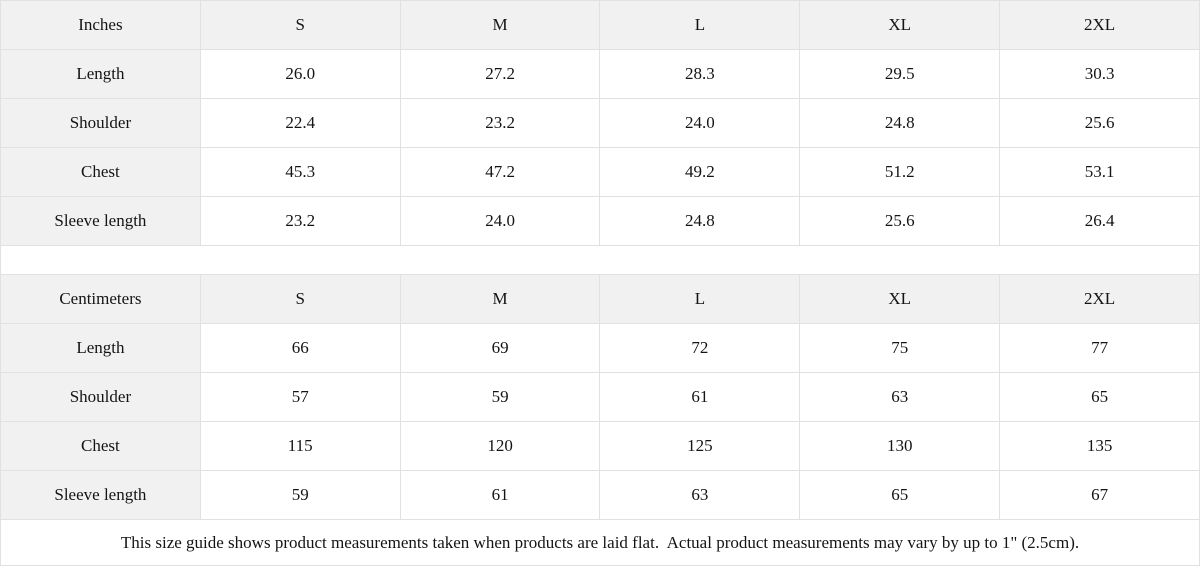  I want to click on table-row: Shoulder 57 59 61 63 65, so click(600, 397).